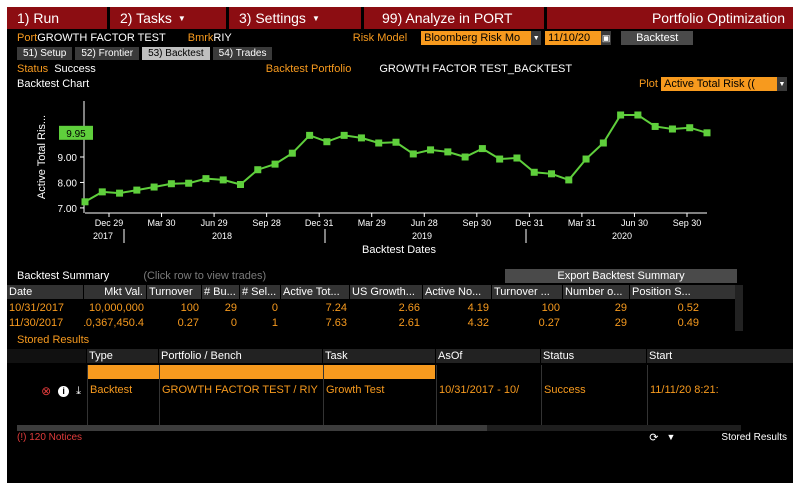  What do you see at coordinates (657, 38) in the screenshot?
I see `backtest-button: Backtest` at bounding box center [657, 38].